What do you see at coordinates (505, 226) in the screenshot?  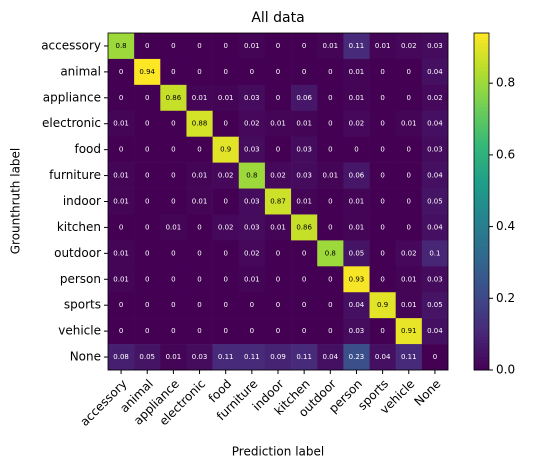 I see `colorbar-tick-label: 0.4` at bounding box center [505, 226].